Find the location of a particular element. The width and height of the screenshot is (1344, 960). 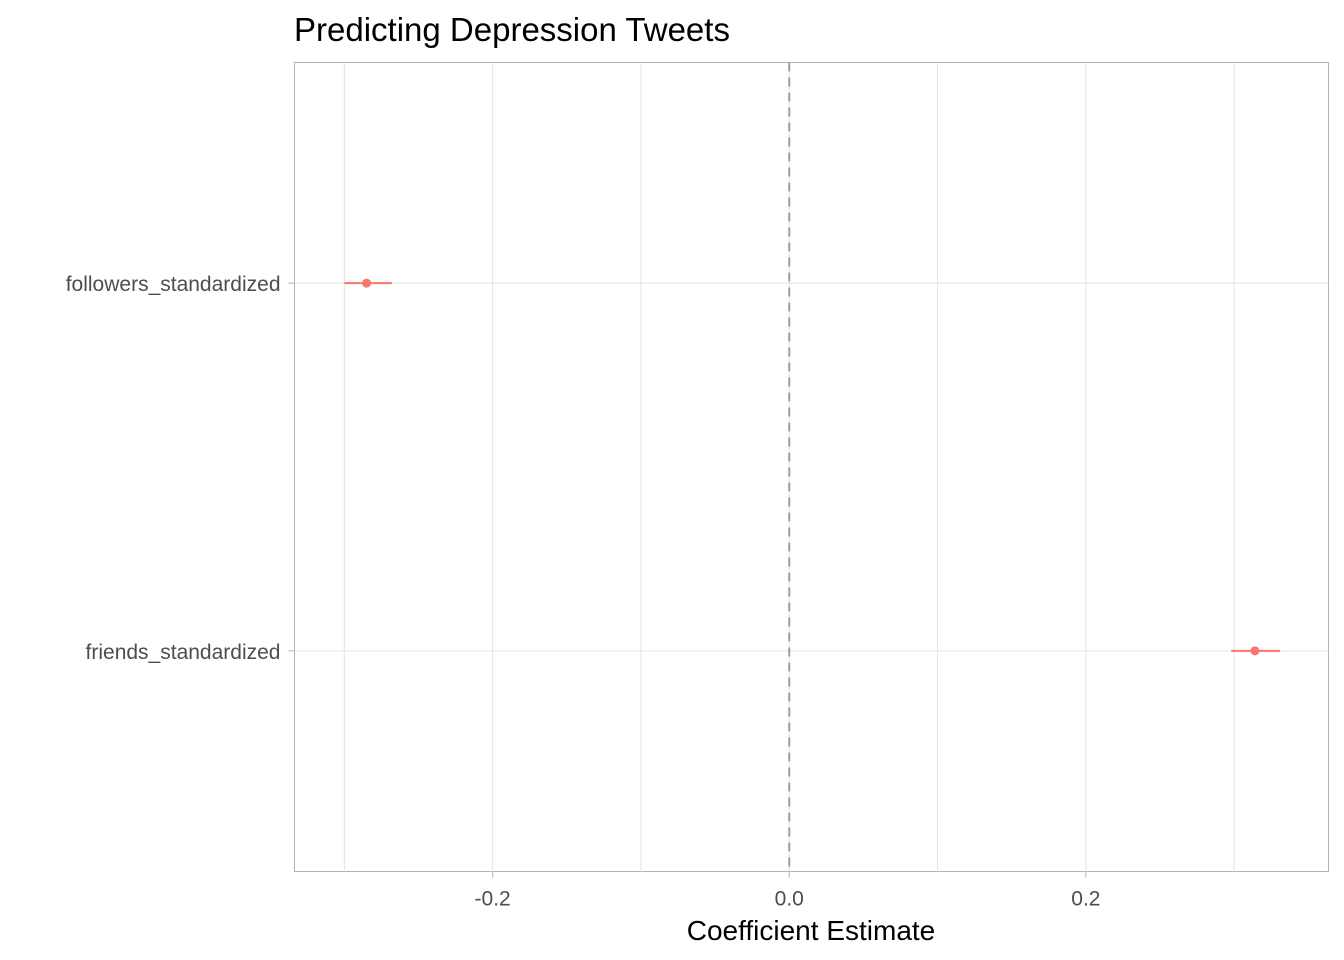

y-tick-label: friends_standardized is located at coordinates (183, 652).